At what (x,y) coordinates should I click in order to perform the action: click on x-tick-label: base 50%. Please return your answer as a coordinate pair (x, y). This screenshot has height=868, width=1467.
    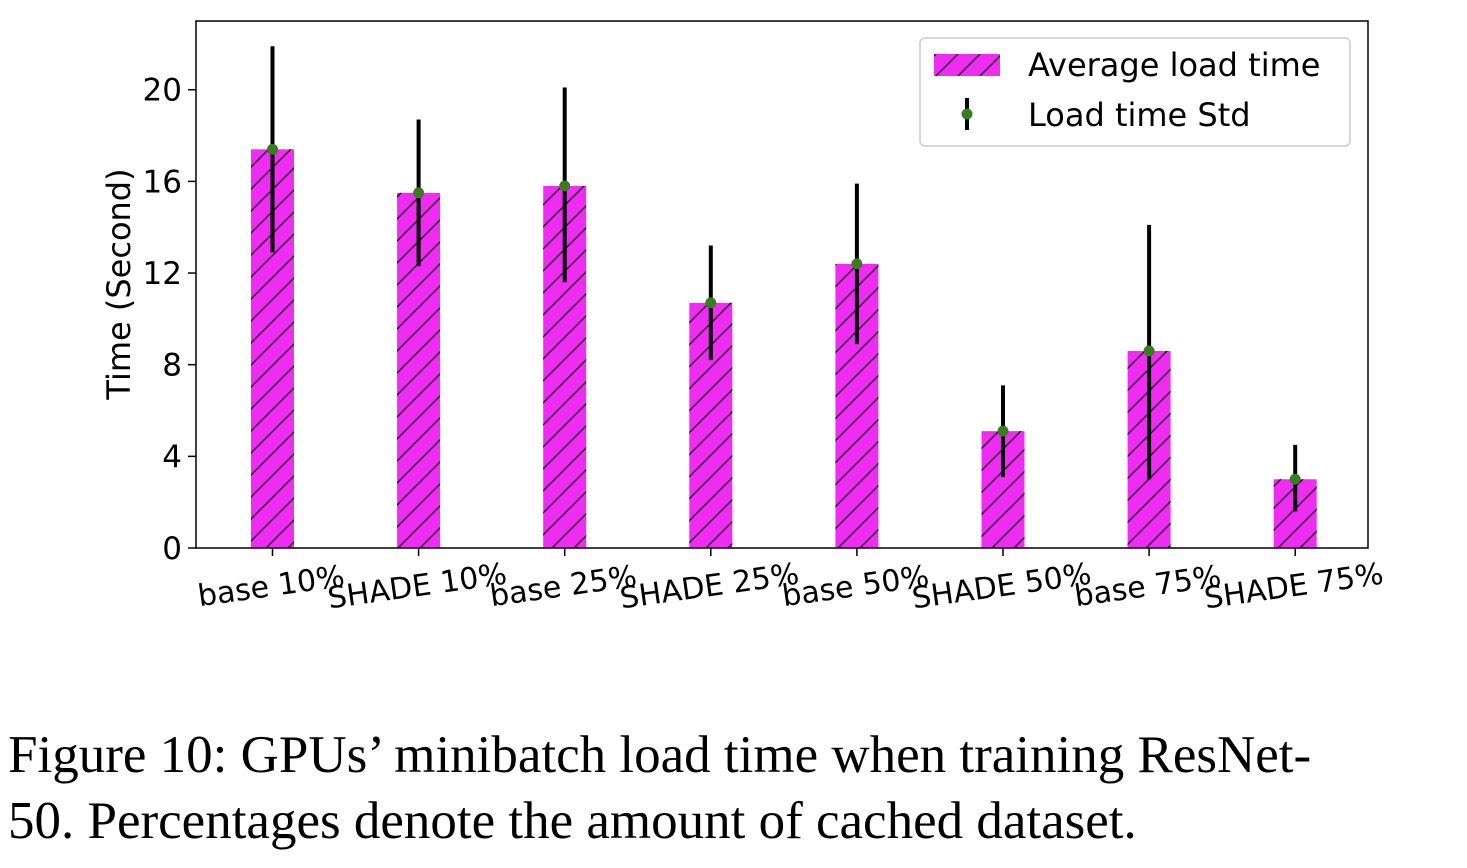
    Looking at the image, I should click on (855, 586).